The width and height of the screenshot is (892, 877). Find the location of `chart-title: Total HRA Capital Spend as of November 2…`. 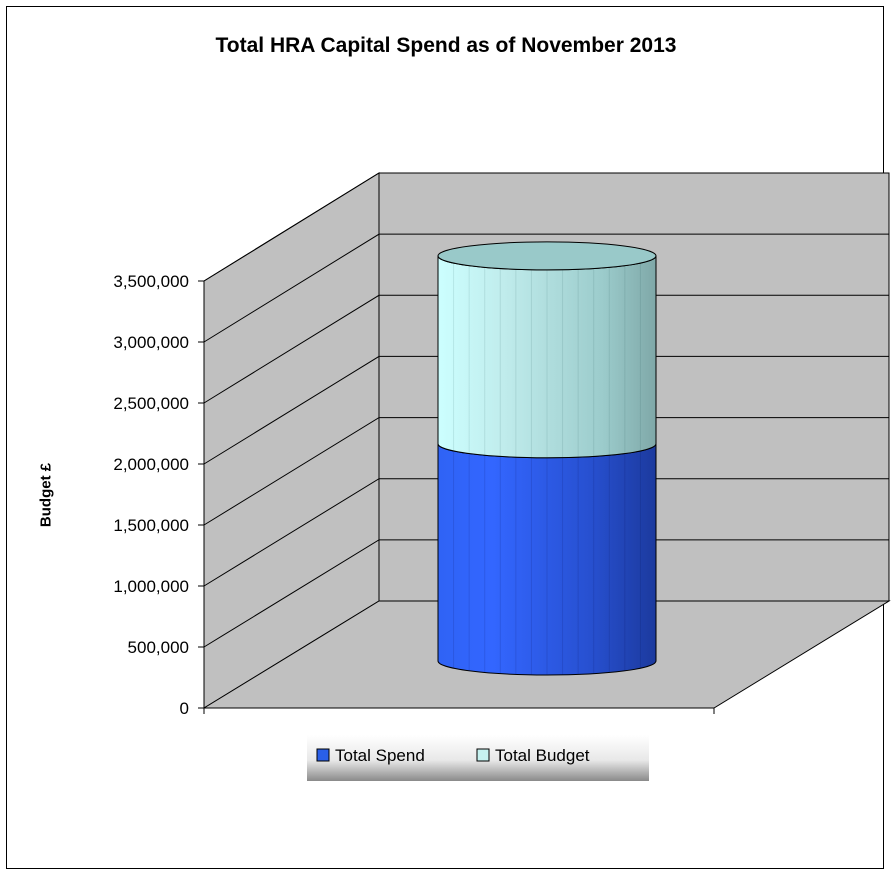

chart-title: Total HRA Capital Spend as of November 2… is located at coordinates (446, 45).